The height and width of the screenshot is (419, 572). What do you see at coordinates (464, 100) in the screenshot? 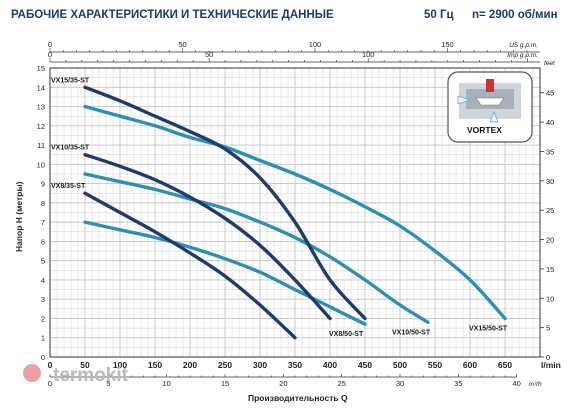
I see `outlet-arrow-icon` at bounding box center [464, 100].